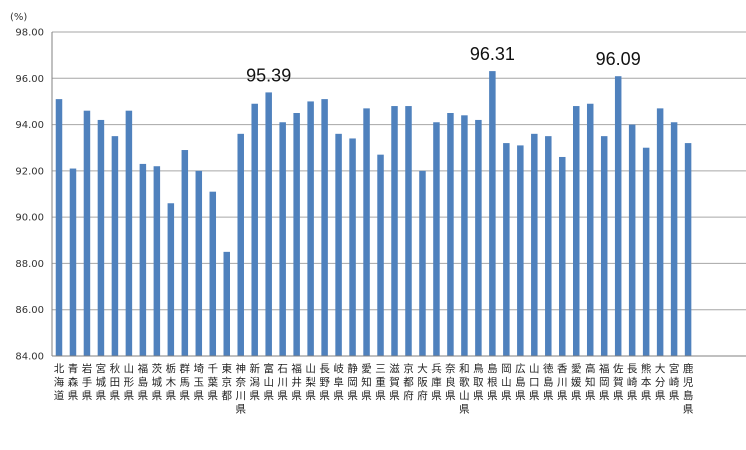  Describe the element at coordinates (576, 382) in the screenshot. I see `category-label: 愛媛県` at that location.